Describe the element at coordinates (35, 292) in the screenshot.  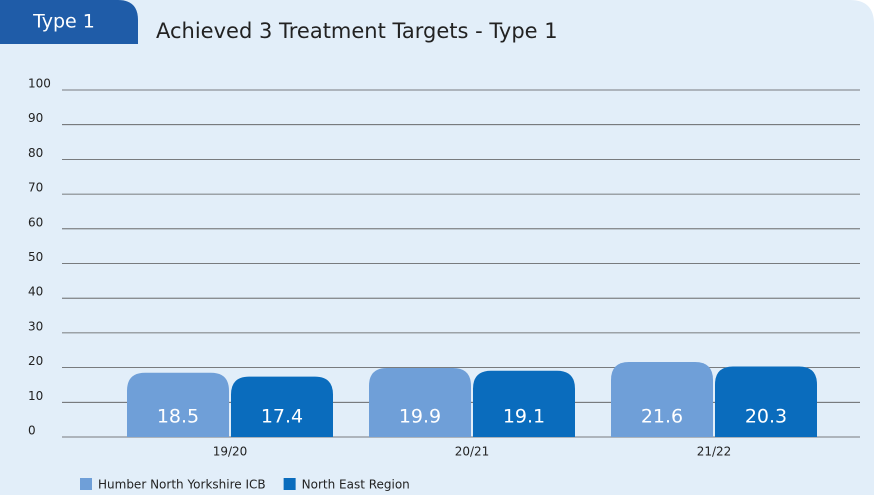
I see `y-tick-label: 40` at that location.